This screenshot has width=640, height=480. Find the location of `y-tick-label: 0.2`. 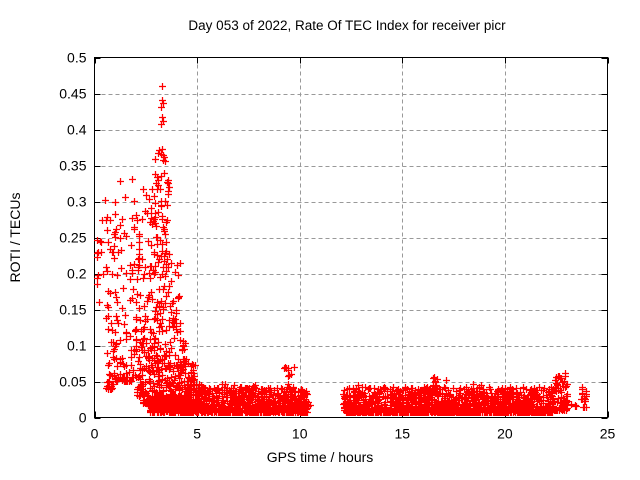

y-tick-label: 0.2 is located at coordinates (77, 274).